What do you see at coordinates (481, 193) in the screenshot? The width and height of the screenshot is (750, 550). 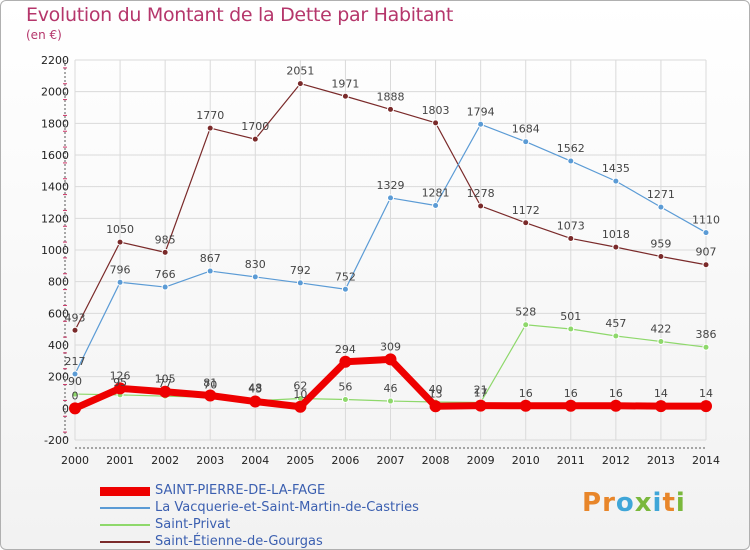 I see `data-label: 1278` at bounding box center [481, 193].